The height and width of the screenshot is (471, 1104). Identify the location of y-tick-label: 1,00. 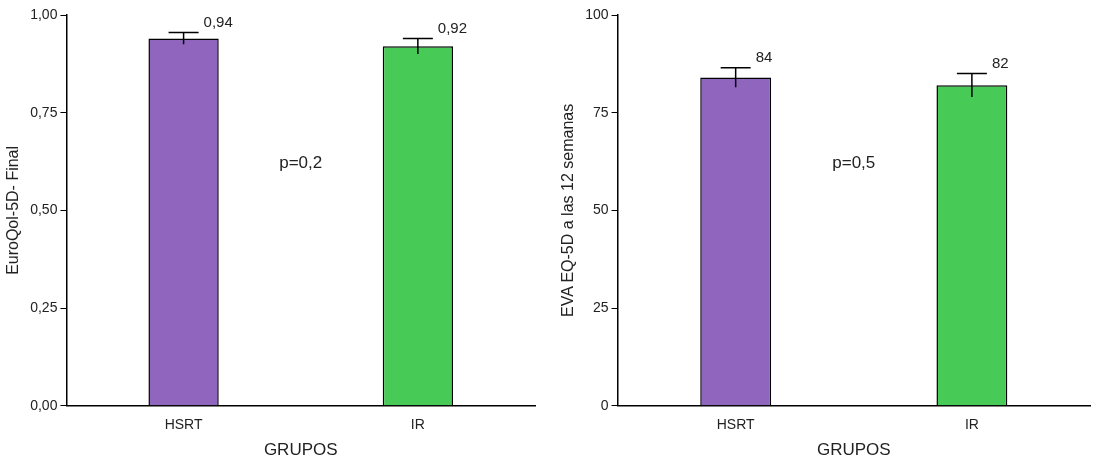
(44, 13).